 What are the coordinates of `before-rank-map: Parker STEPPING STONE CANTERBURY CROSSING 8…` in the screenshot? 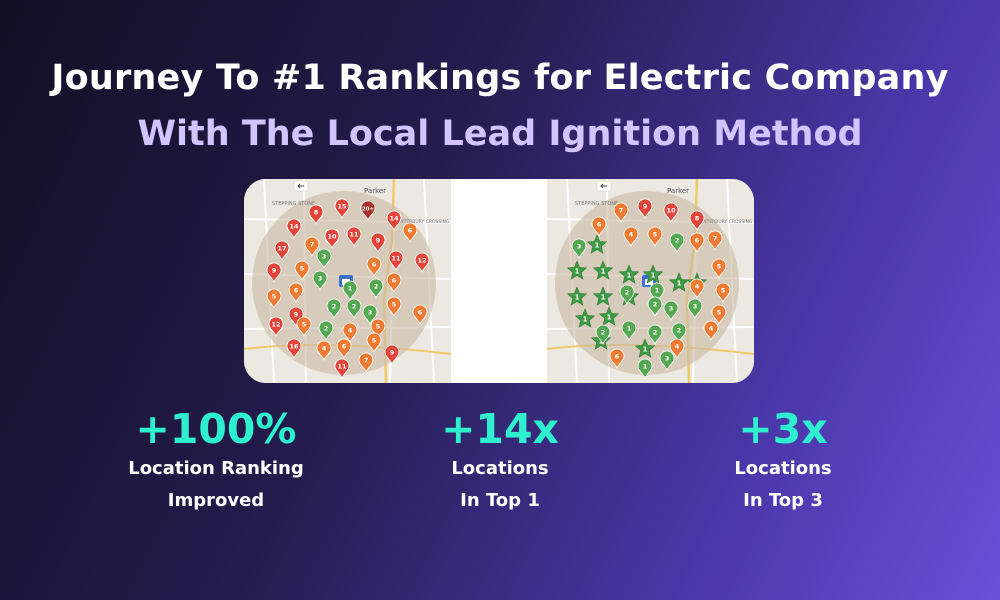 It's located at (347, 281).